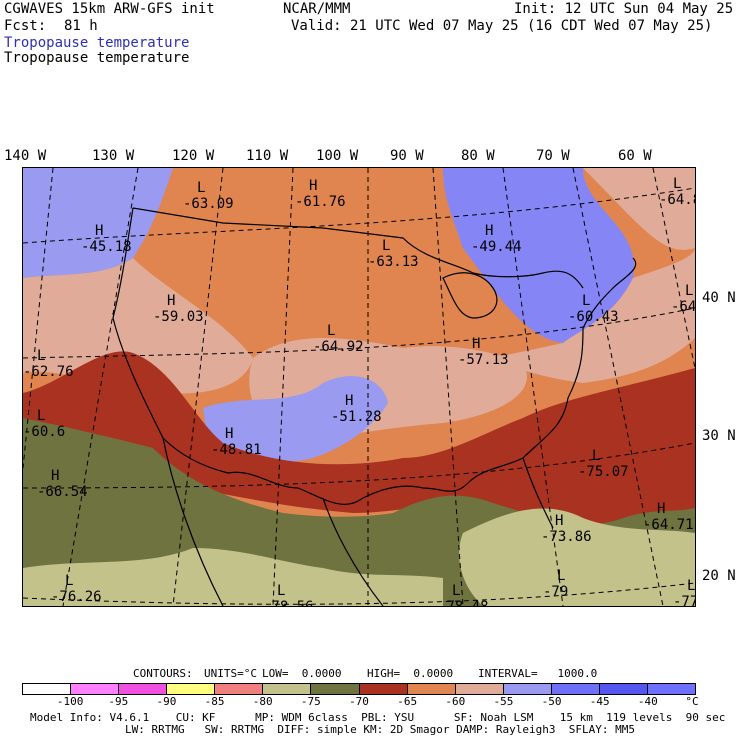  What do you see at coordinates (76, 589) in the screenshot?
I see `low-center: L -76.26` at bounding box center [76, 589].